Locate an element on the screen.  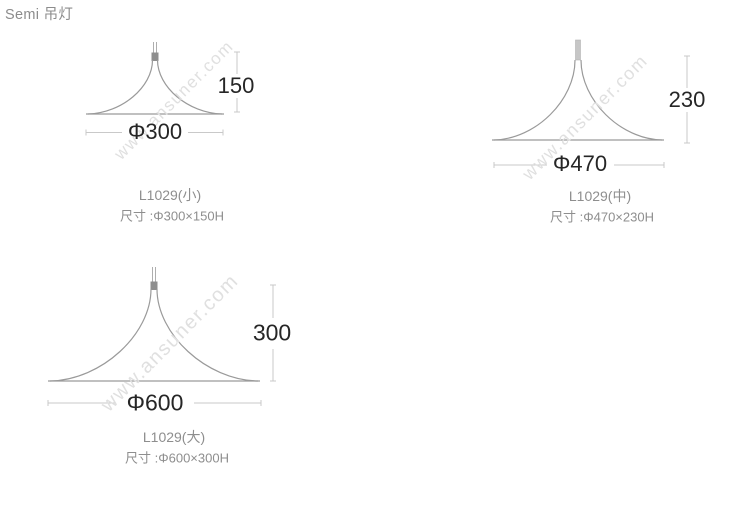
lamp-small-shade-right is located at coordinates (189, 87).